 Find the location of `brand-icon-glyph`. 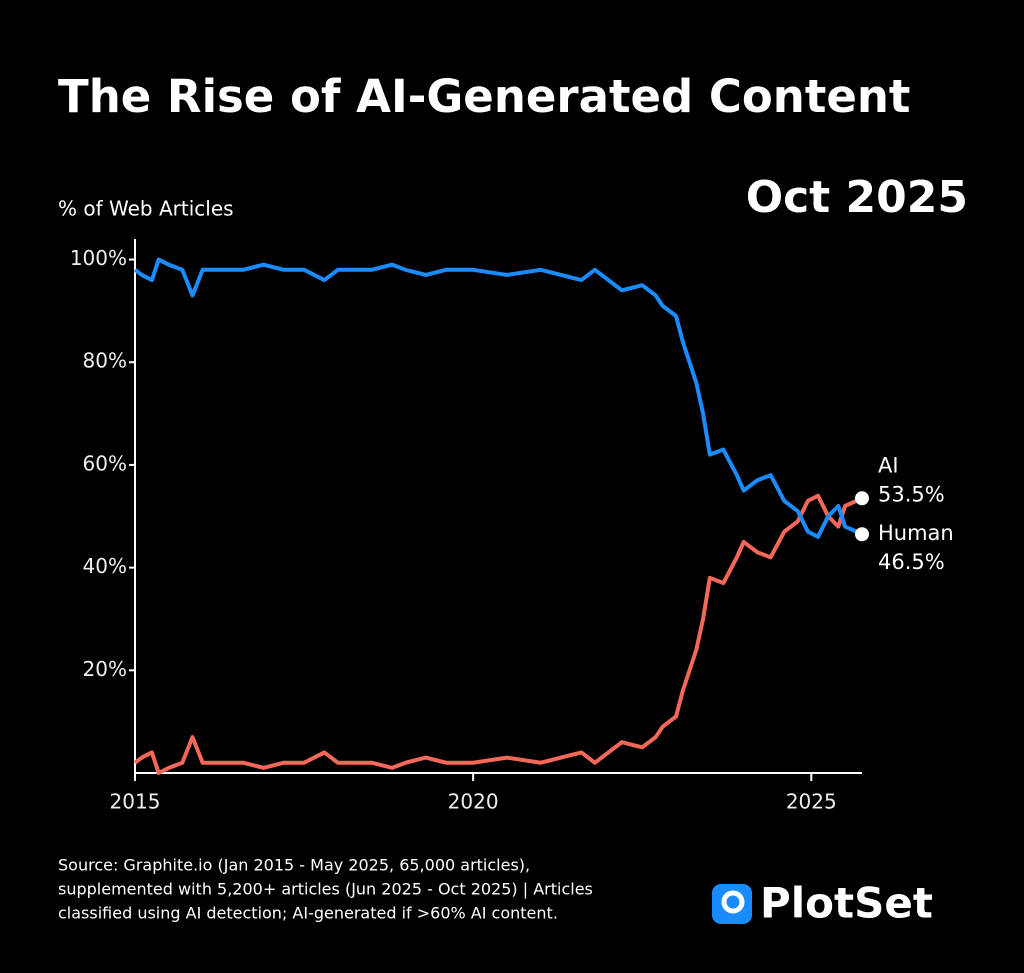

brand-icon-glyph is located at coordinates (733, 902).